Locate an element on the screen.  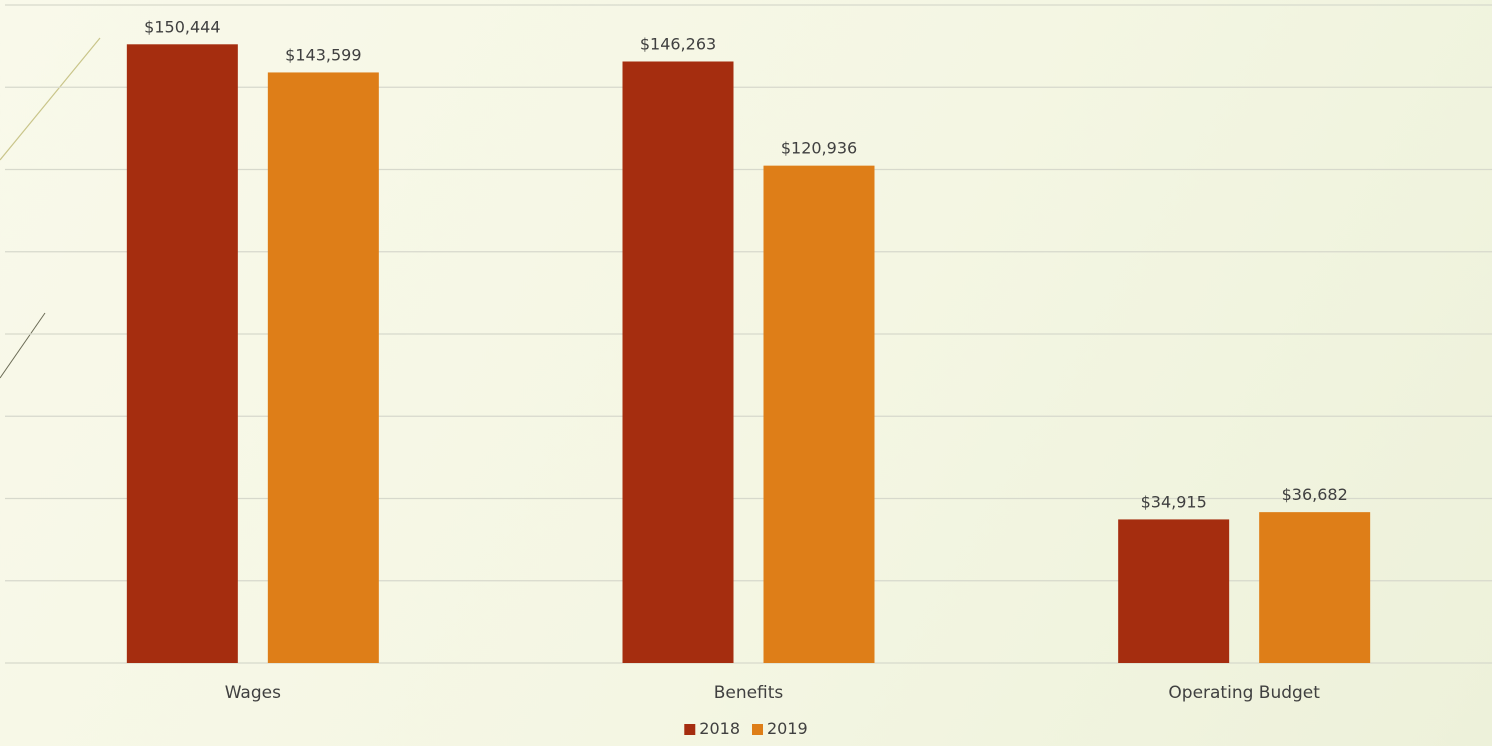
bar-2018-operating-budget is located at coordinates (1174, 591).